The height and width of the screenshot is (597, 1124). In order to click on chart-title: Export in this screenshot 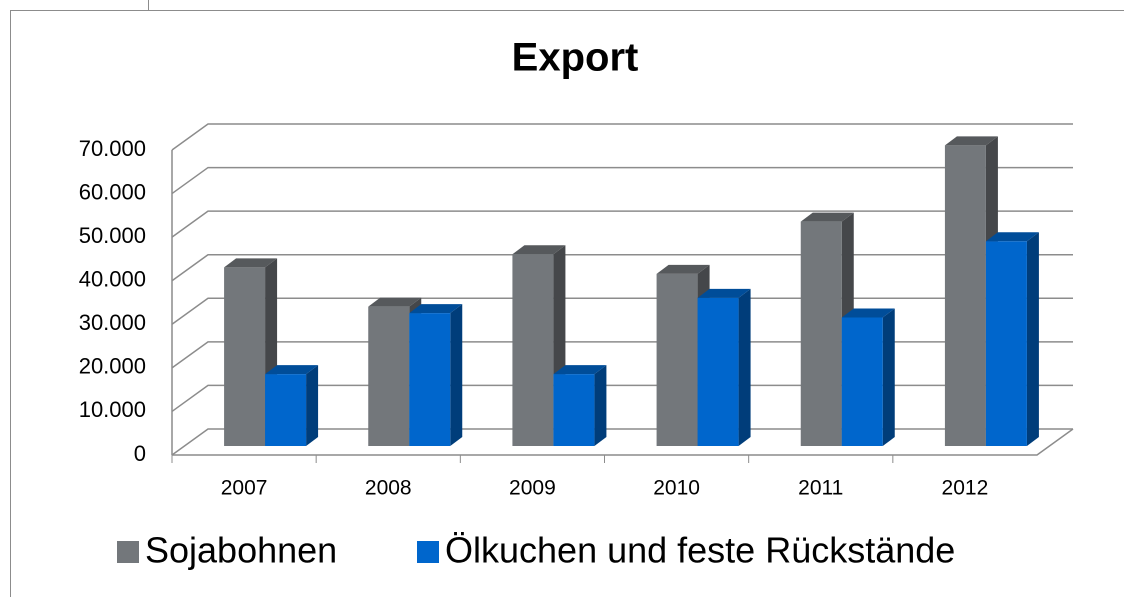, I will do `click(575, 58)`.